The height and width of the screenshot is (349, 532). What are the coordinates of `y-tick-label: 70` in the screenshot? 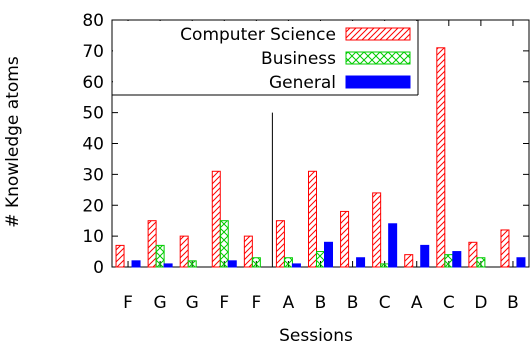 It's located at (93, 52).